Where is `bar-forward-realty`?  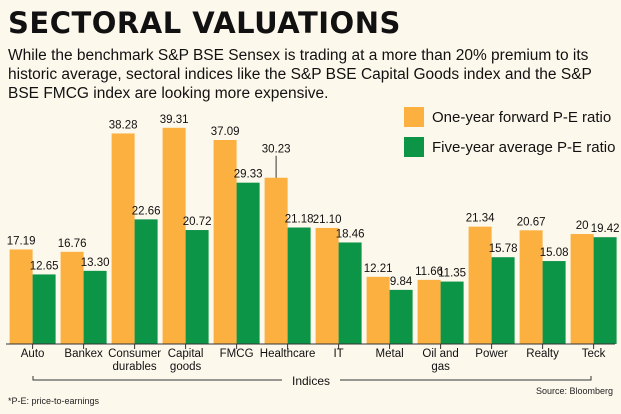 bar-forward-realty is located at coordinates (531, 287).